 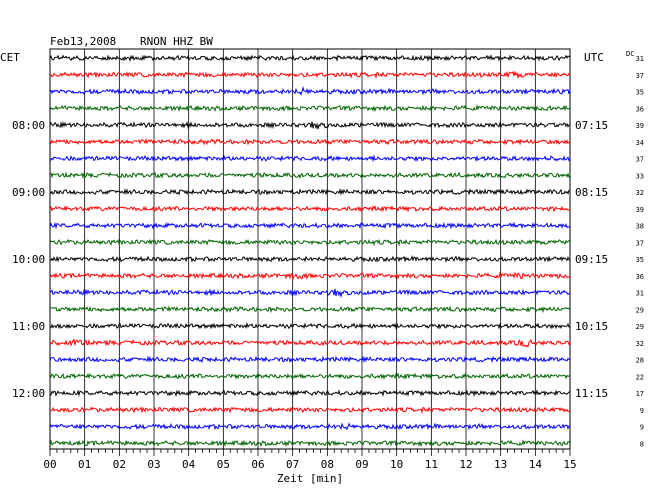 I want to click on x-tick-label-15: 15, so click(x=569, y=464).